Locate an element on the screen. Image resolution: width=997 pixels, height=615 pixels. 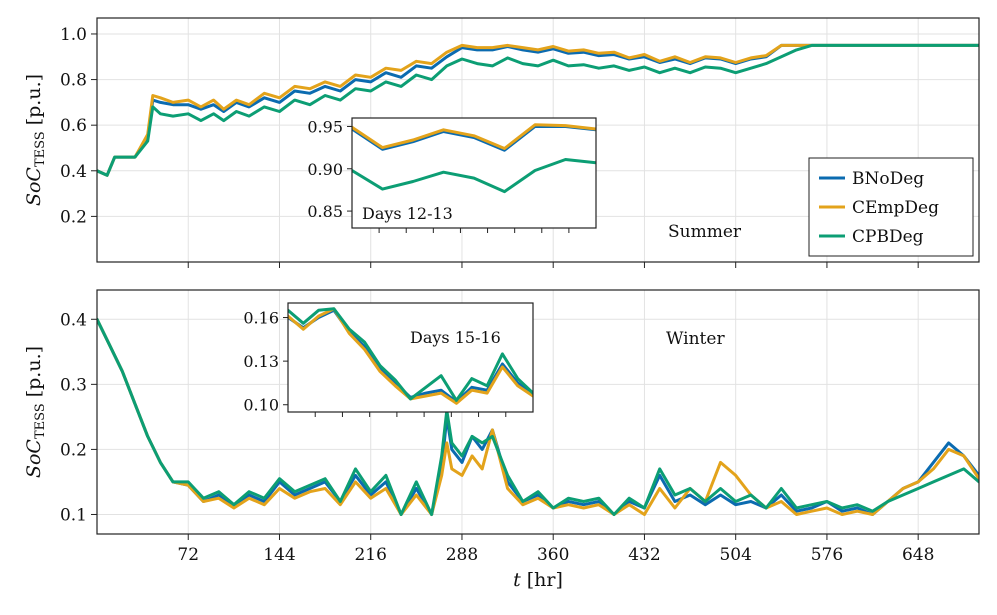
winter-xtick-label-360: 360 is located at coordinates (553, 555).